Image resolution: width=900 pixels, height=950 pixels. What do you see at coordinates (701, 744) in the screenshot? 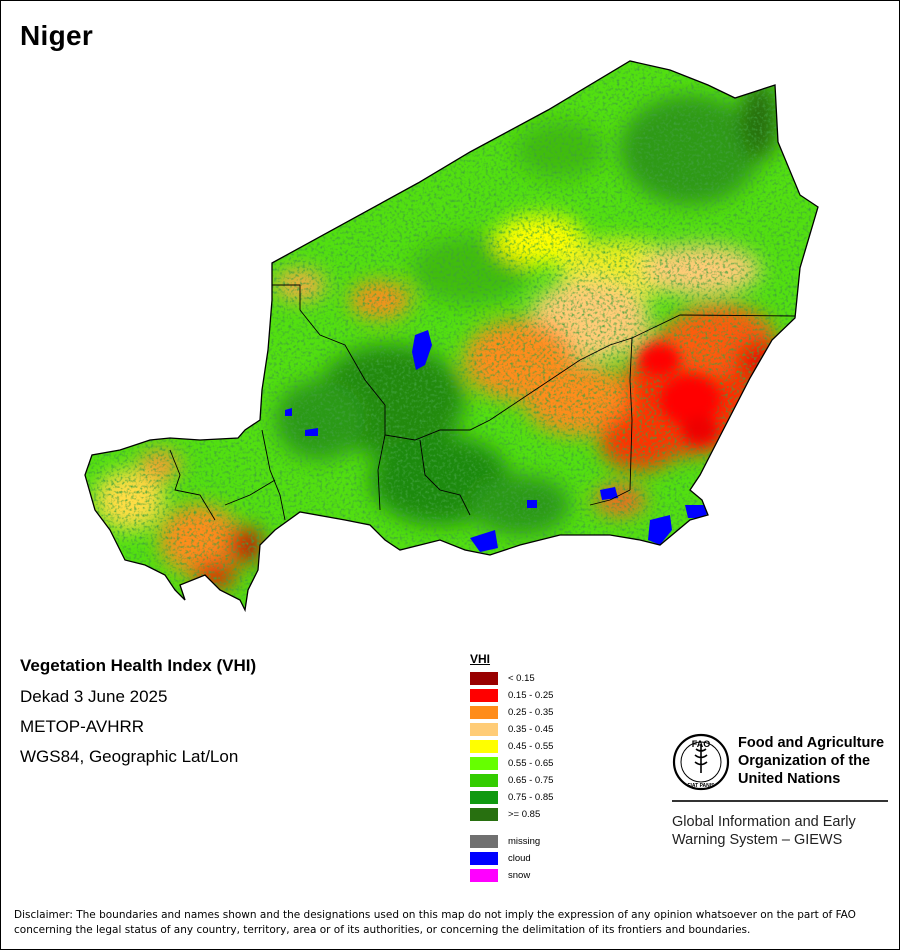
I see `fao-emblem-letters: FAO` at bounding box center [701, 744].